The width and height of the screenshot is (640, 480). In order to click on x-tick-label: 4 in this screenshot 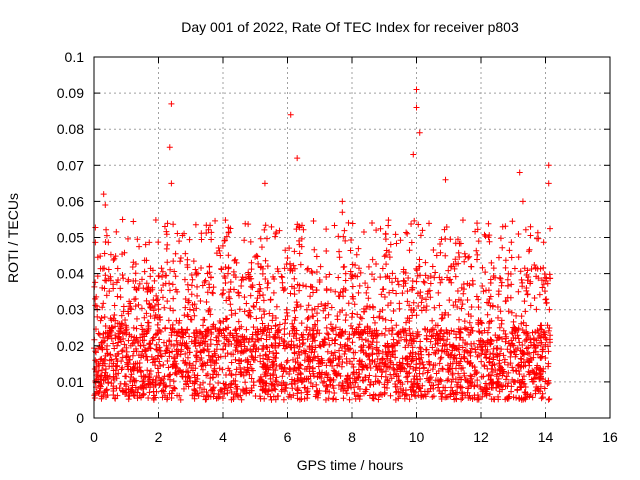, I will do `click(223, 437)`.